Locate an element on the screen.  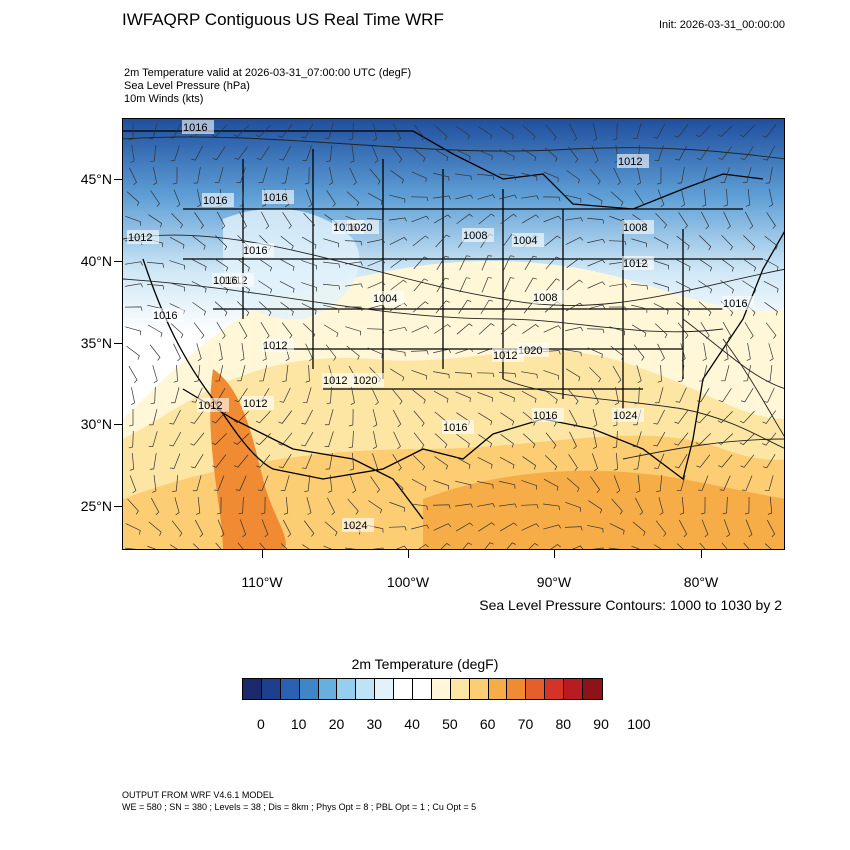
isobar-label: 1004 is located at coordinates (528, 240).